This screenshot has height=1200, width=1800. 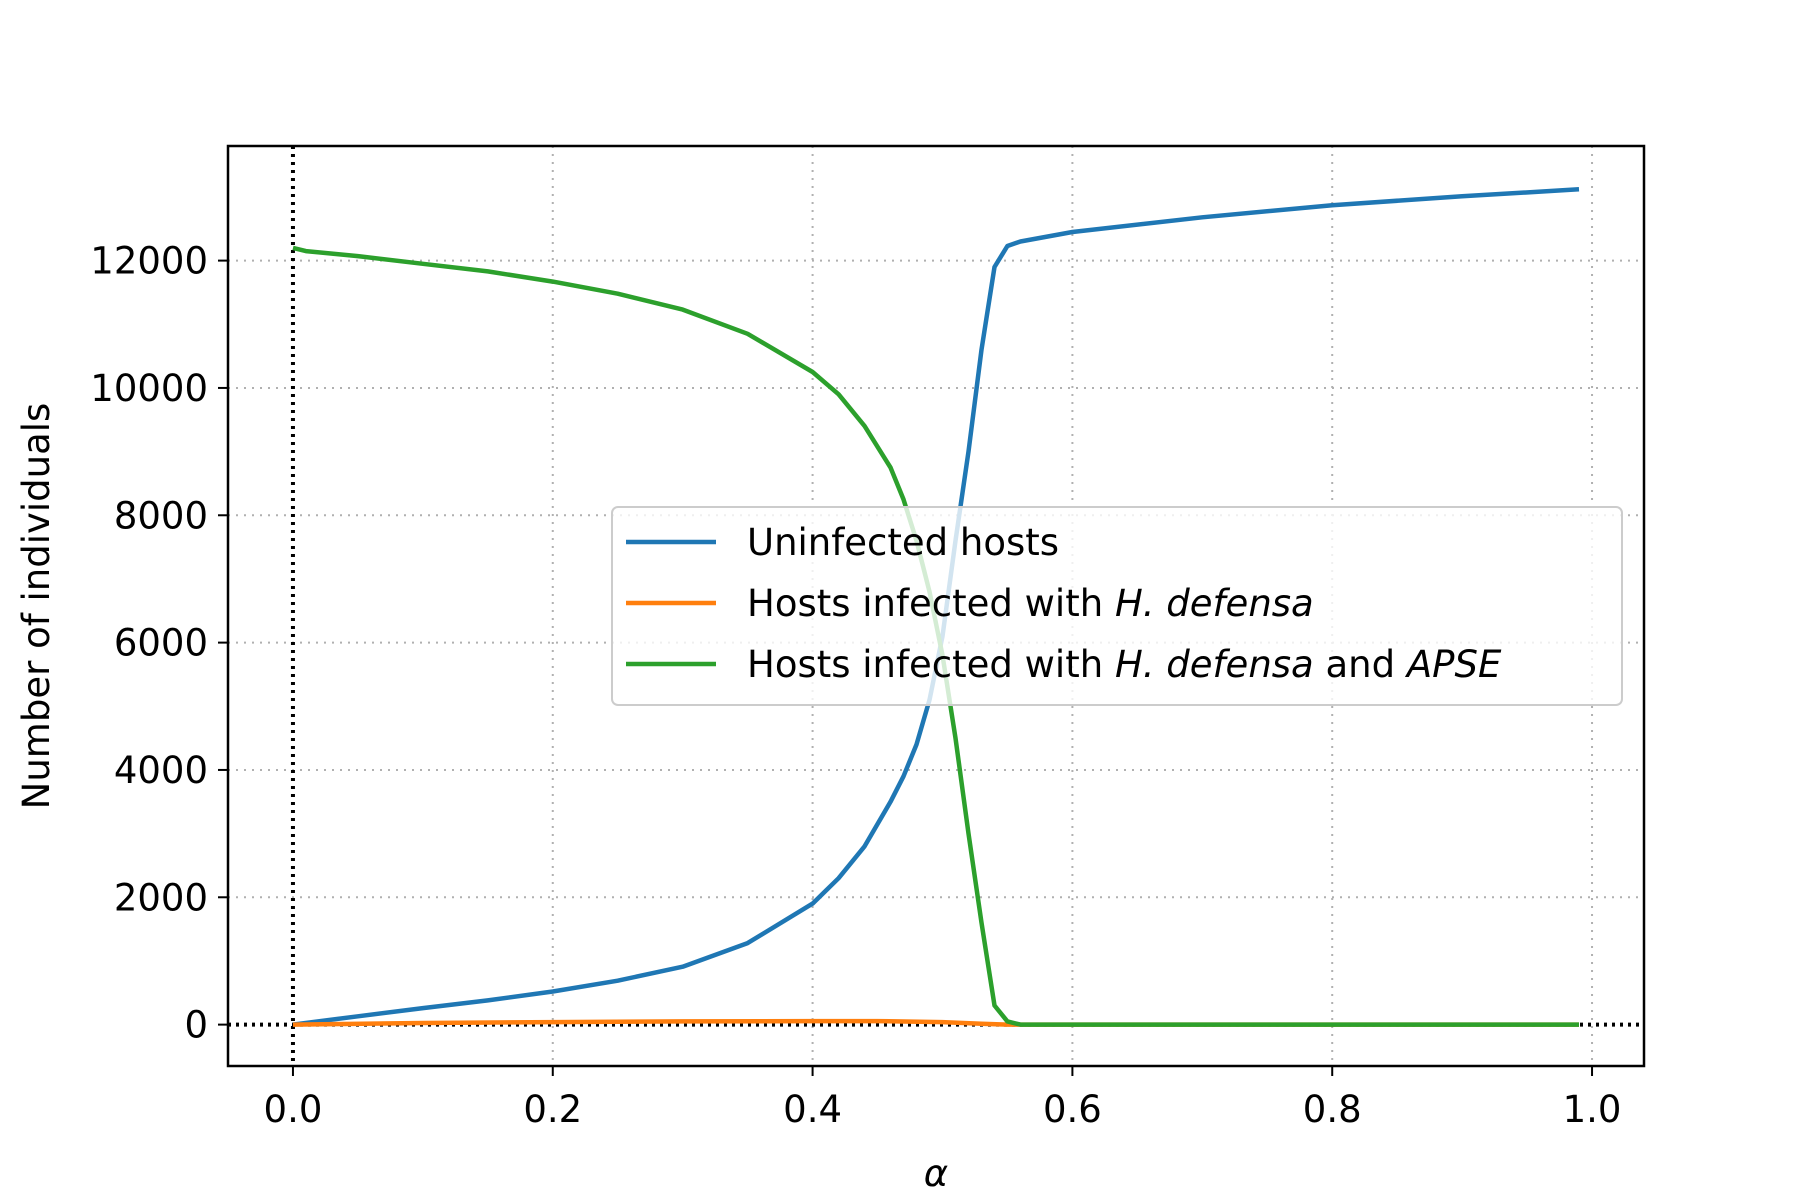 I want to click on x-tick-label: 0.4, so click(x=812, y=1109).